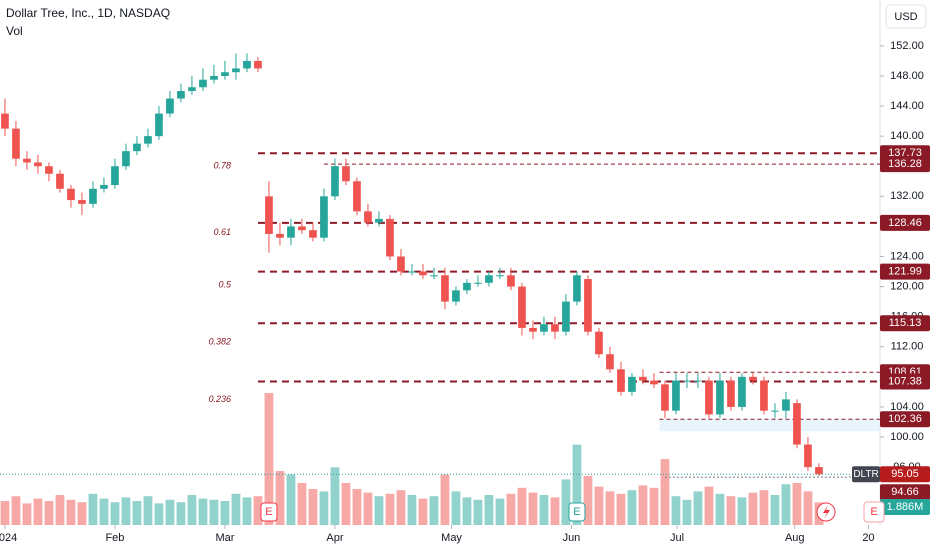 This screenshot has width=932, height=550. I want to click on volume-label-box, so click(905, 507).